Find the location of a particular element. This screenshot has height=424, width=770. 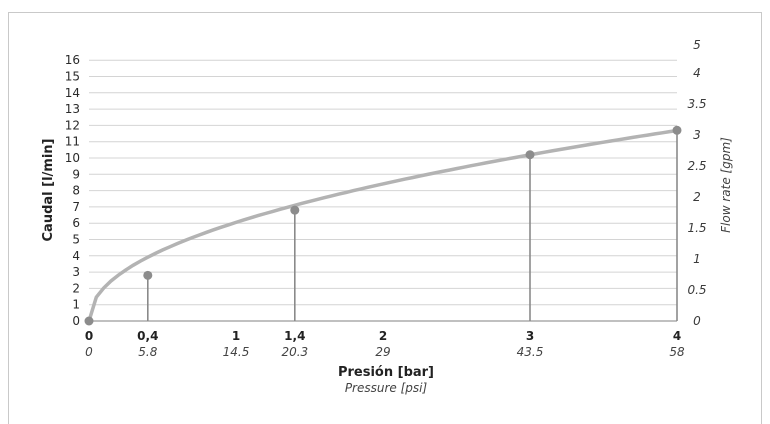

y-left-tick-label: 1 is located at coordinates (76, 305).